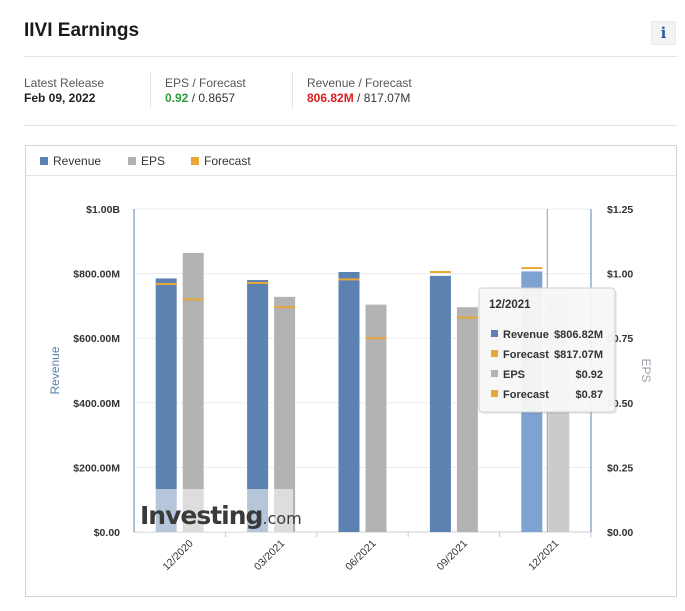  I want to click on tooltip-row-label: Revenue, so click(526, 335).